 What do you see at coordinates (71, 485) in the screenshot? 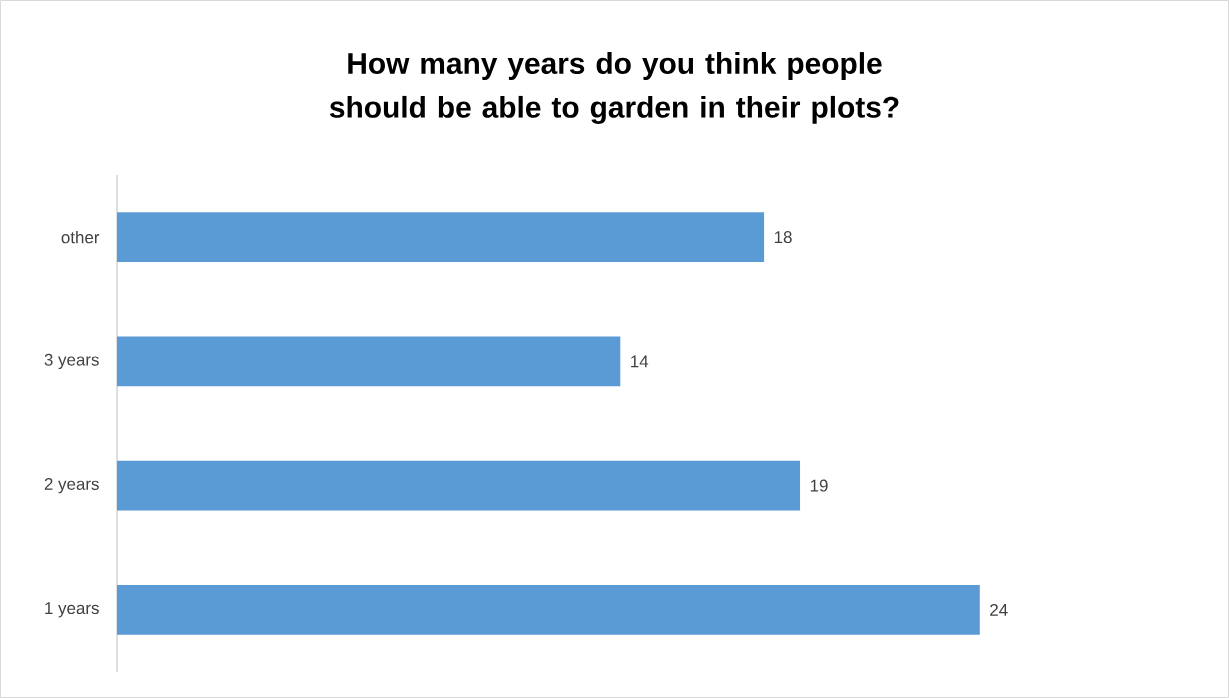
I see `y-tick-label: 2 years` at bounding box center [71, 485].